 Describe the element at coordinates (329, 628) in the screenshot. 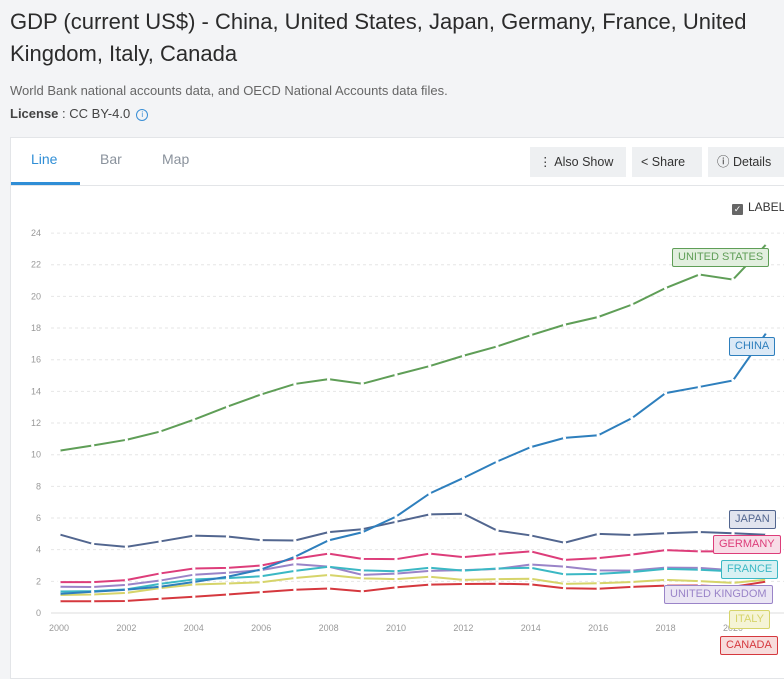

I see `x-tick-label: 2008` at that location.